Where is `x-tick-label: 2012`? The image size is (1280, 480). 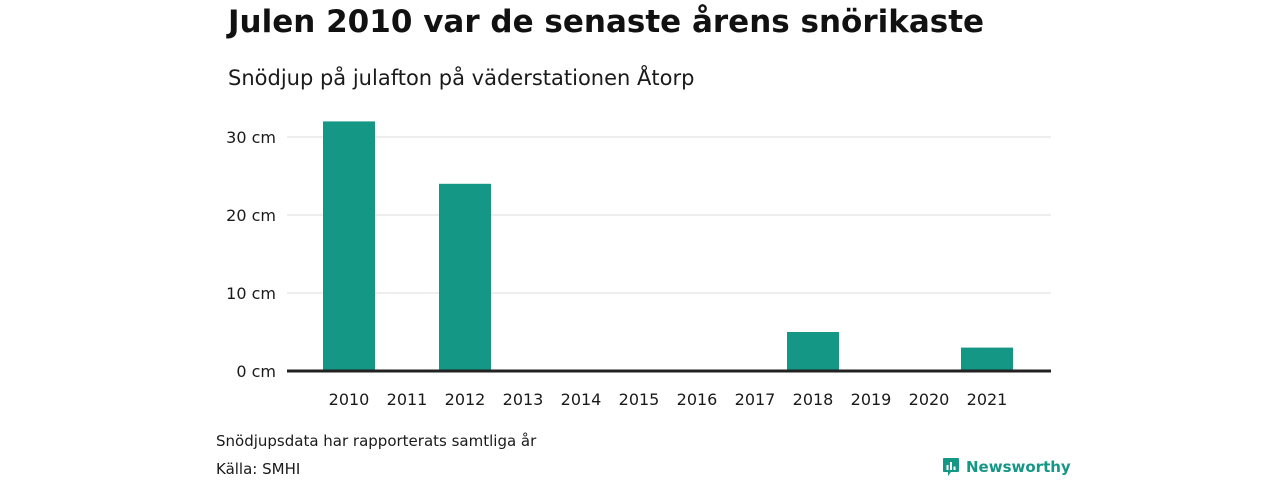 x-tick-label: 2012 is located at coordinates (465, 399).